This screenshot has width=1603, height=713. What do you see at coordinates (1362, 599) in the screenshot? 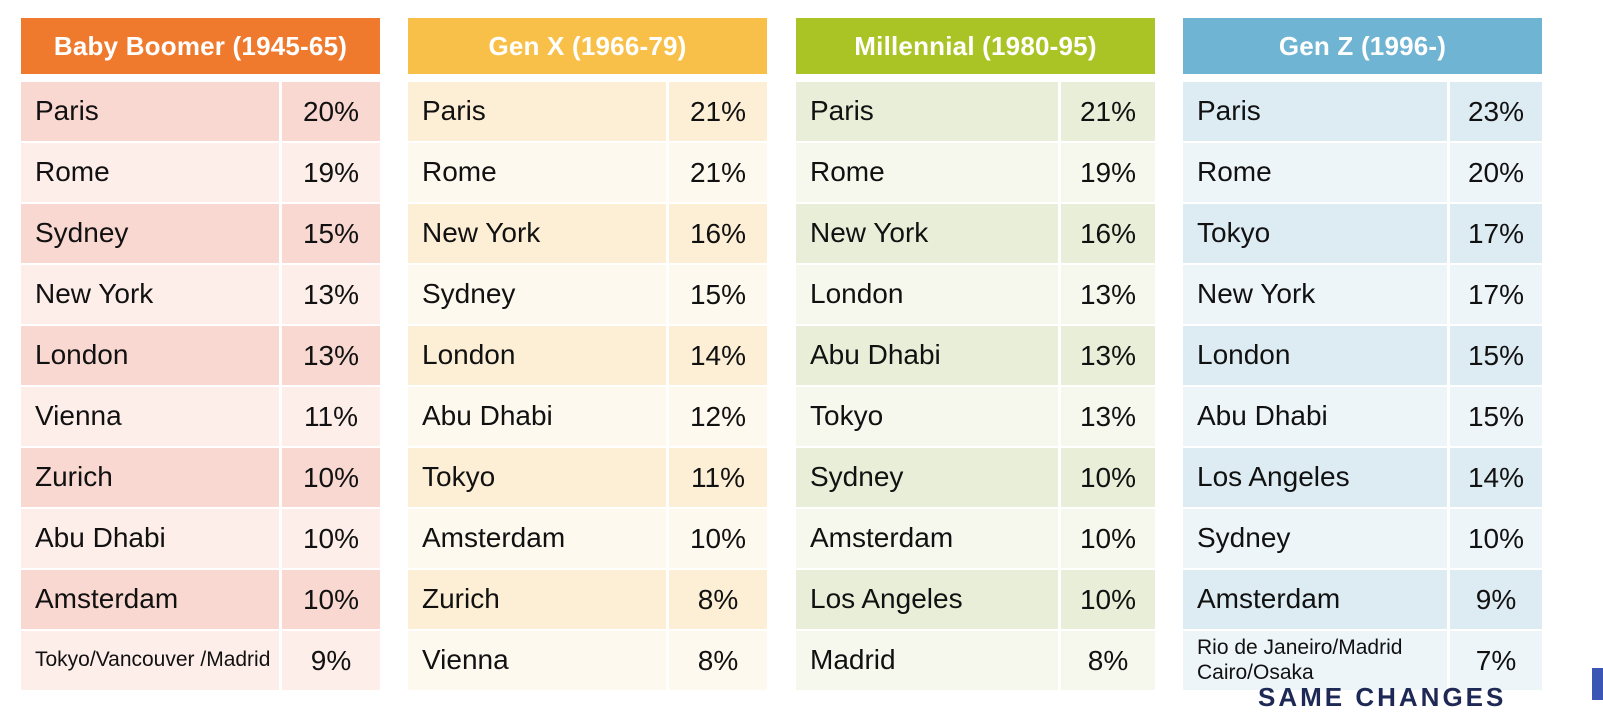
I see `table-row: Amsterdam 9%` at bounding box center [1362, 599].